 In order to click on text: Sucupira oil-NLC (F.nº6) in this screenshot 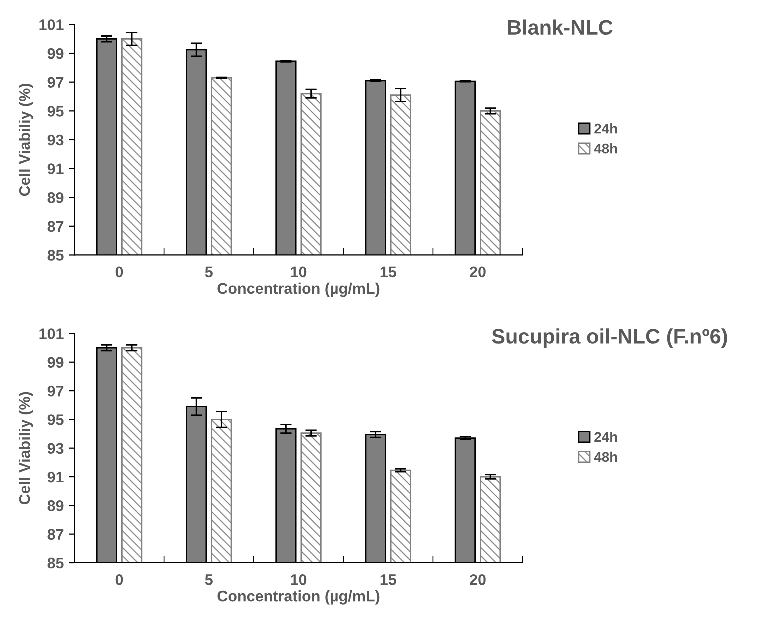, I will do `click(610, 338)`.